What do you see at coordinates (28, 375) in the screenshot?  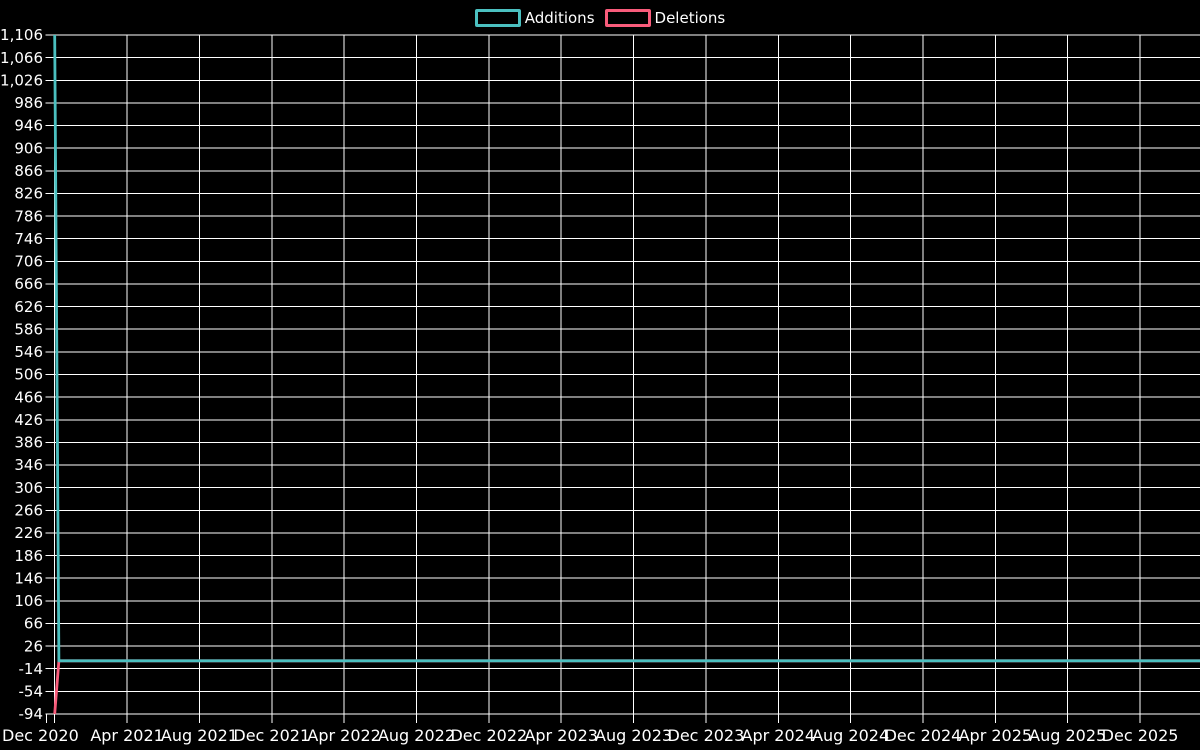 I see `svg-text: 506` at bounding box center [28, 375].